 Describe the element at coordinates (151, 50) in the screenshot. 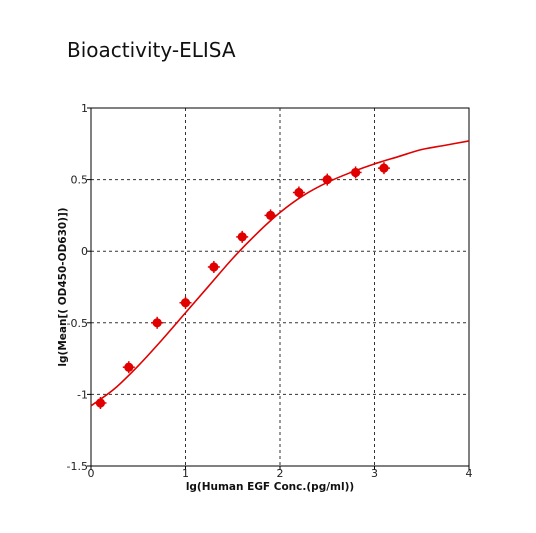

I see `chart-title: Bioactivity-ELISA` at that location.